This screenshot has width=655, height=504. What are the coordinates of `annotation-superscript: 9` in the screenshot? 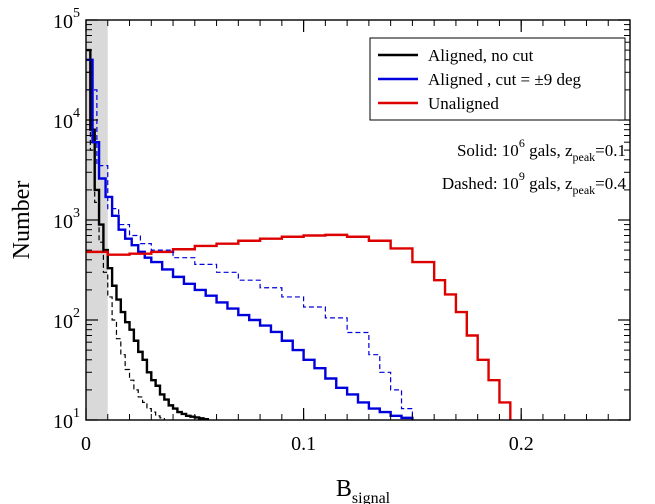 It's located at (522, 176).